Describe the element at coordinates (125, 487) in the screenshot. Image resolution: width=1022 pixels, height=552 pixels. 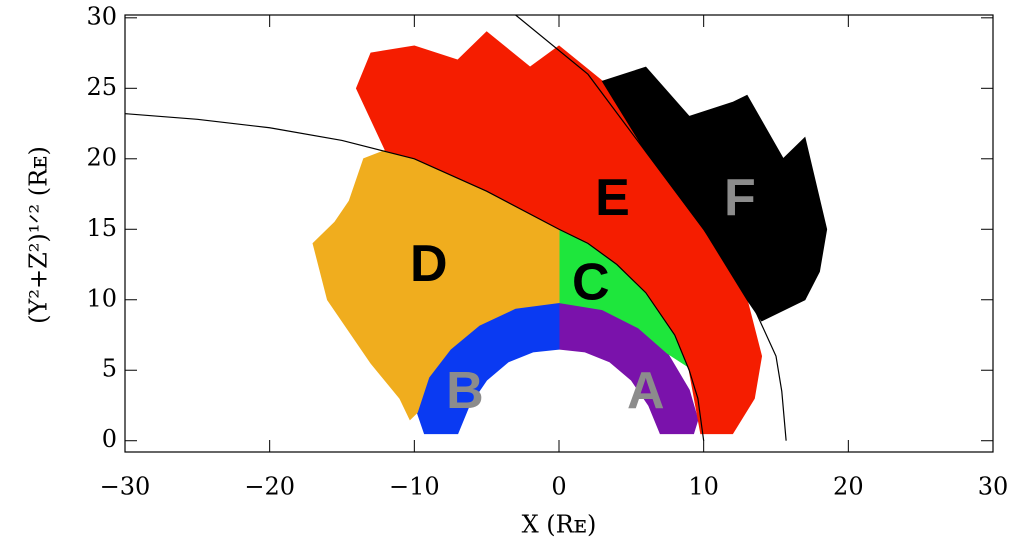
I see `x-tick-label: −30` at that location.